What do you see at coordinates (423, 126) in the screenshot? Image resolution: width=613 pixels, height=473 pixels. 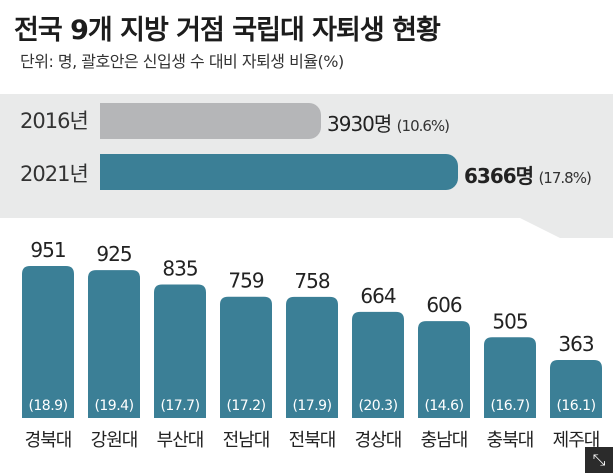 I see `summary-pct-2016: (10.6%)` at bounding box center [423, 126].